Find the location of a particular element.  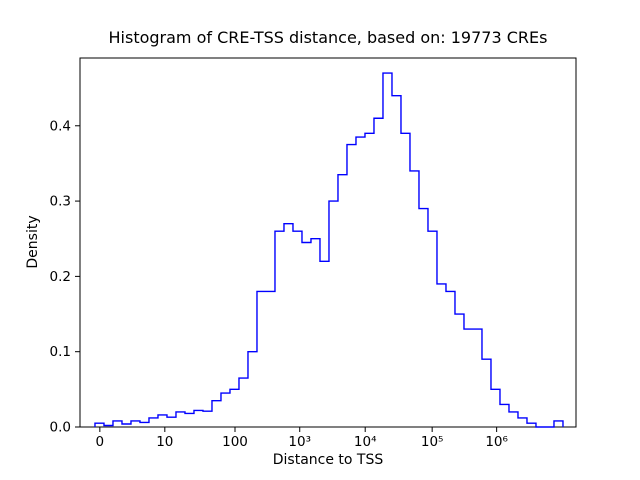

y-tick-label: 0.0 is located at coordinates (60, 428).